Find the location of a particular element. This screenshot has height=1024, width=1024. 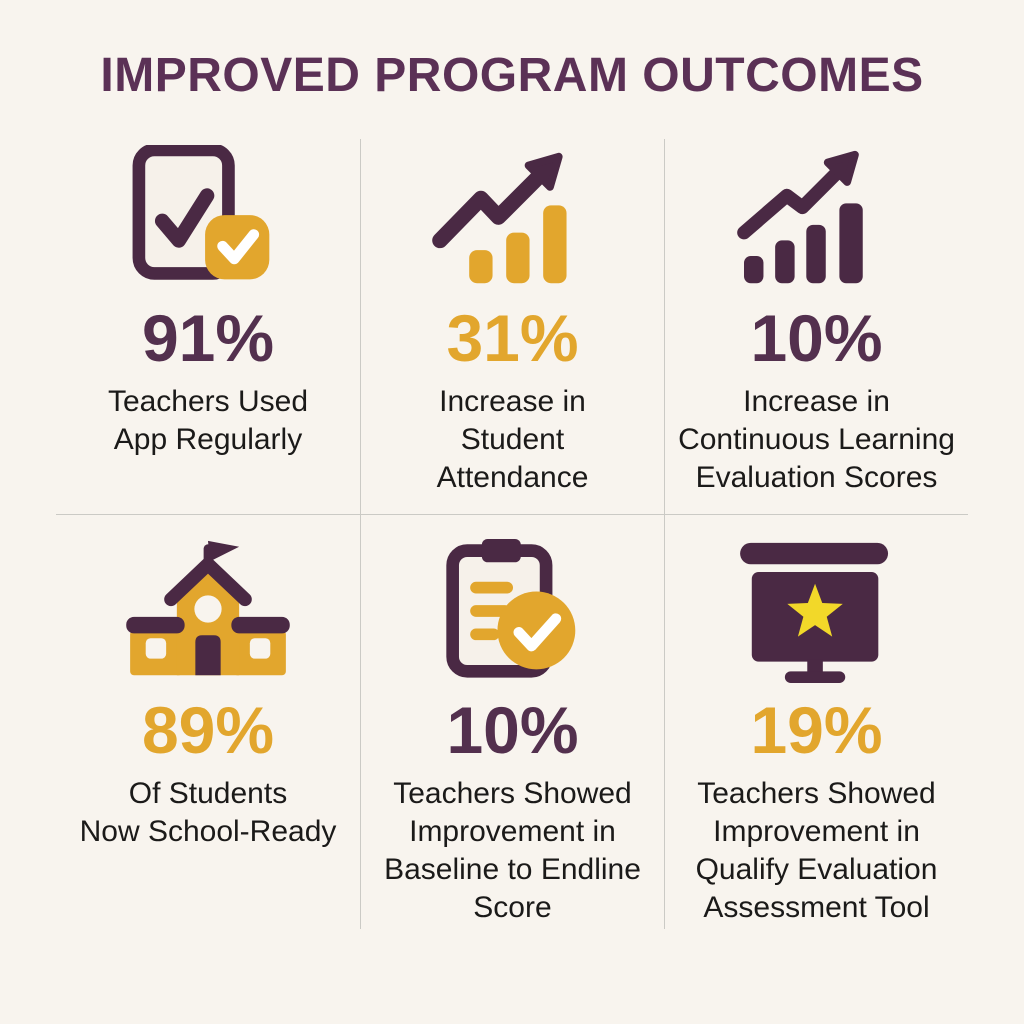

tablet-check-icon is located at coordinates (208, 218).